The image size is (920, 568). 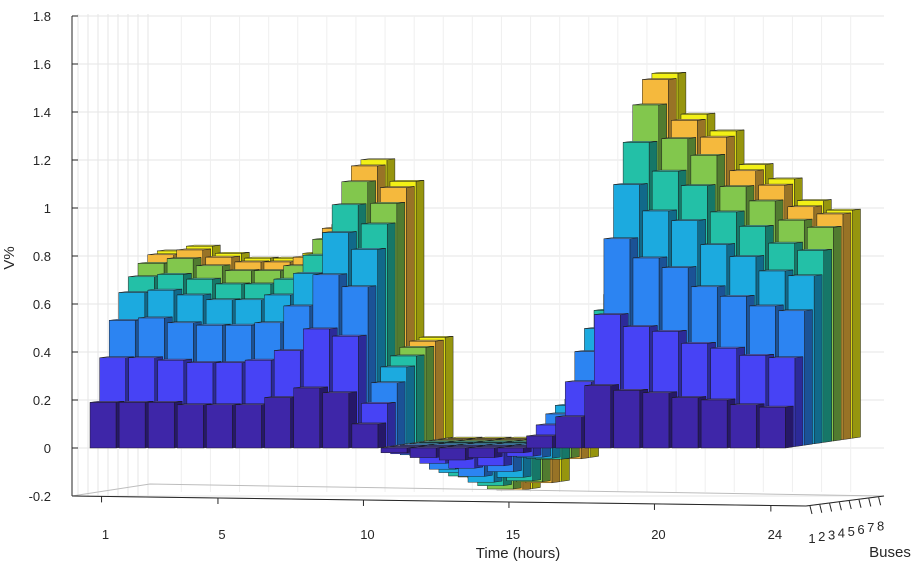 What do you see at coordinates (42, 304) in the screenshot?
I see `y-tick-label: 0.6` at bounding box center [42, 304].